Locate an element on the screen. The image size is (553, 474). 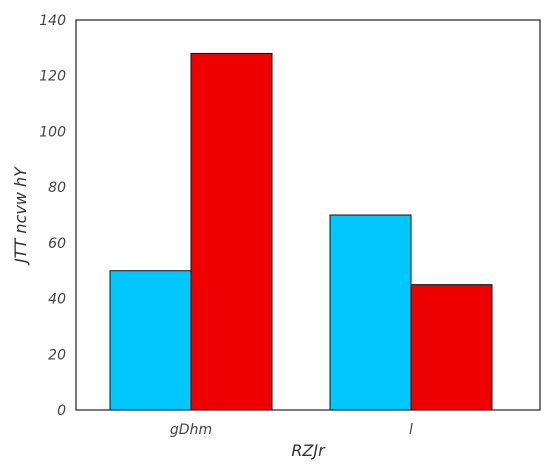
y-axis-title: JTT ncvw hY is located at coordinates (20, 216).